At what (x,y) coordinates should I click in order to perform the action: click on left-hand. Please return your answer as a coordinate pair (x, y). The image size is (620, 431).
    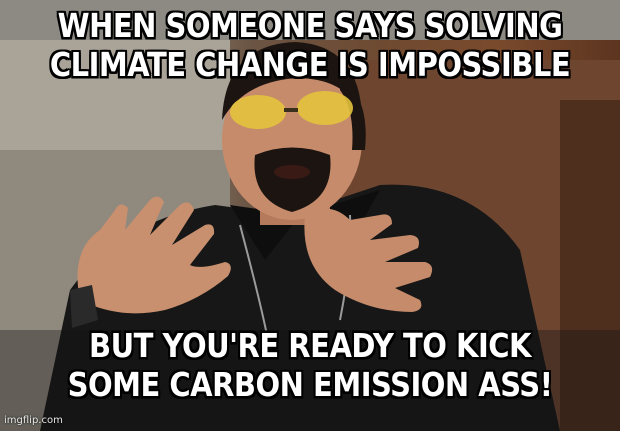
    Looking at the image, I should click on (154, 255).